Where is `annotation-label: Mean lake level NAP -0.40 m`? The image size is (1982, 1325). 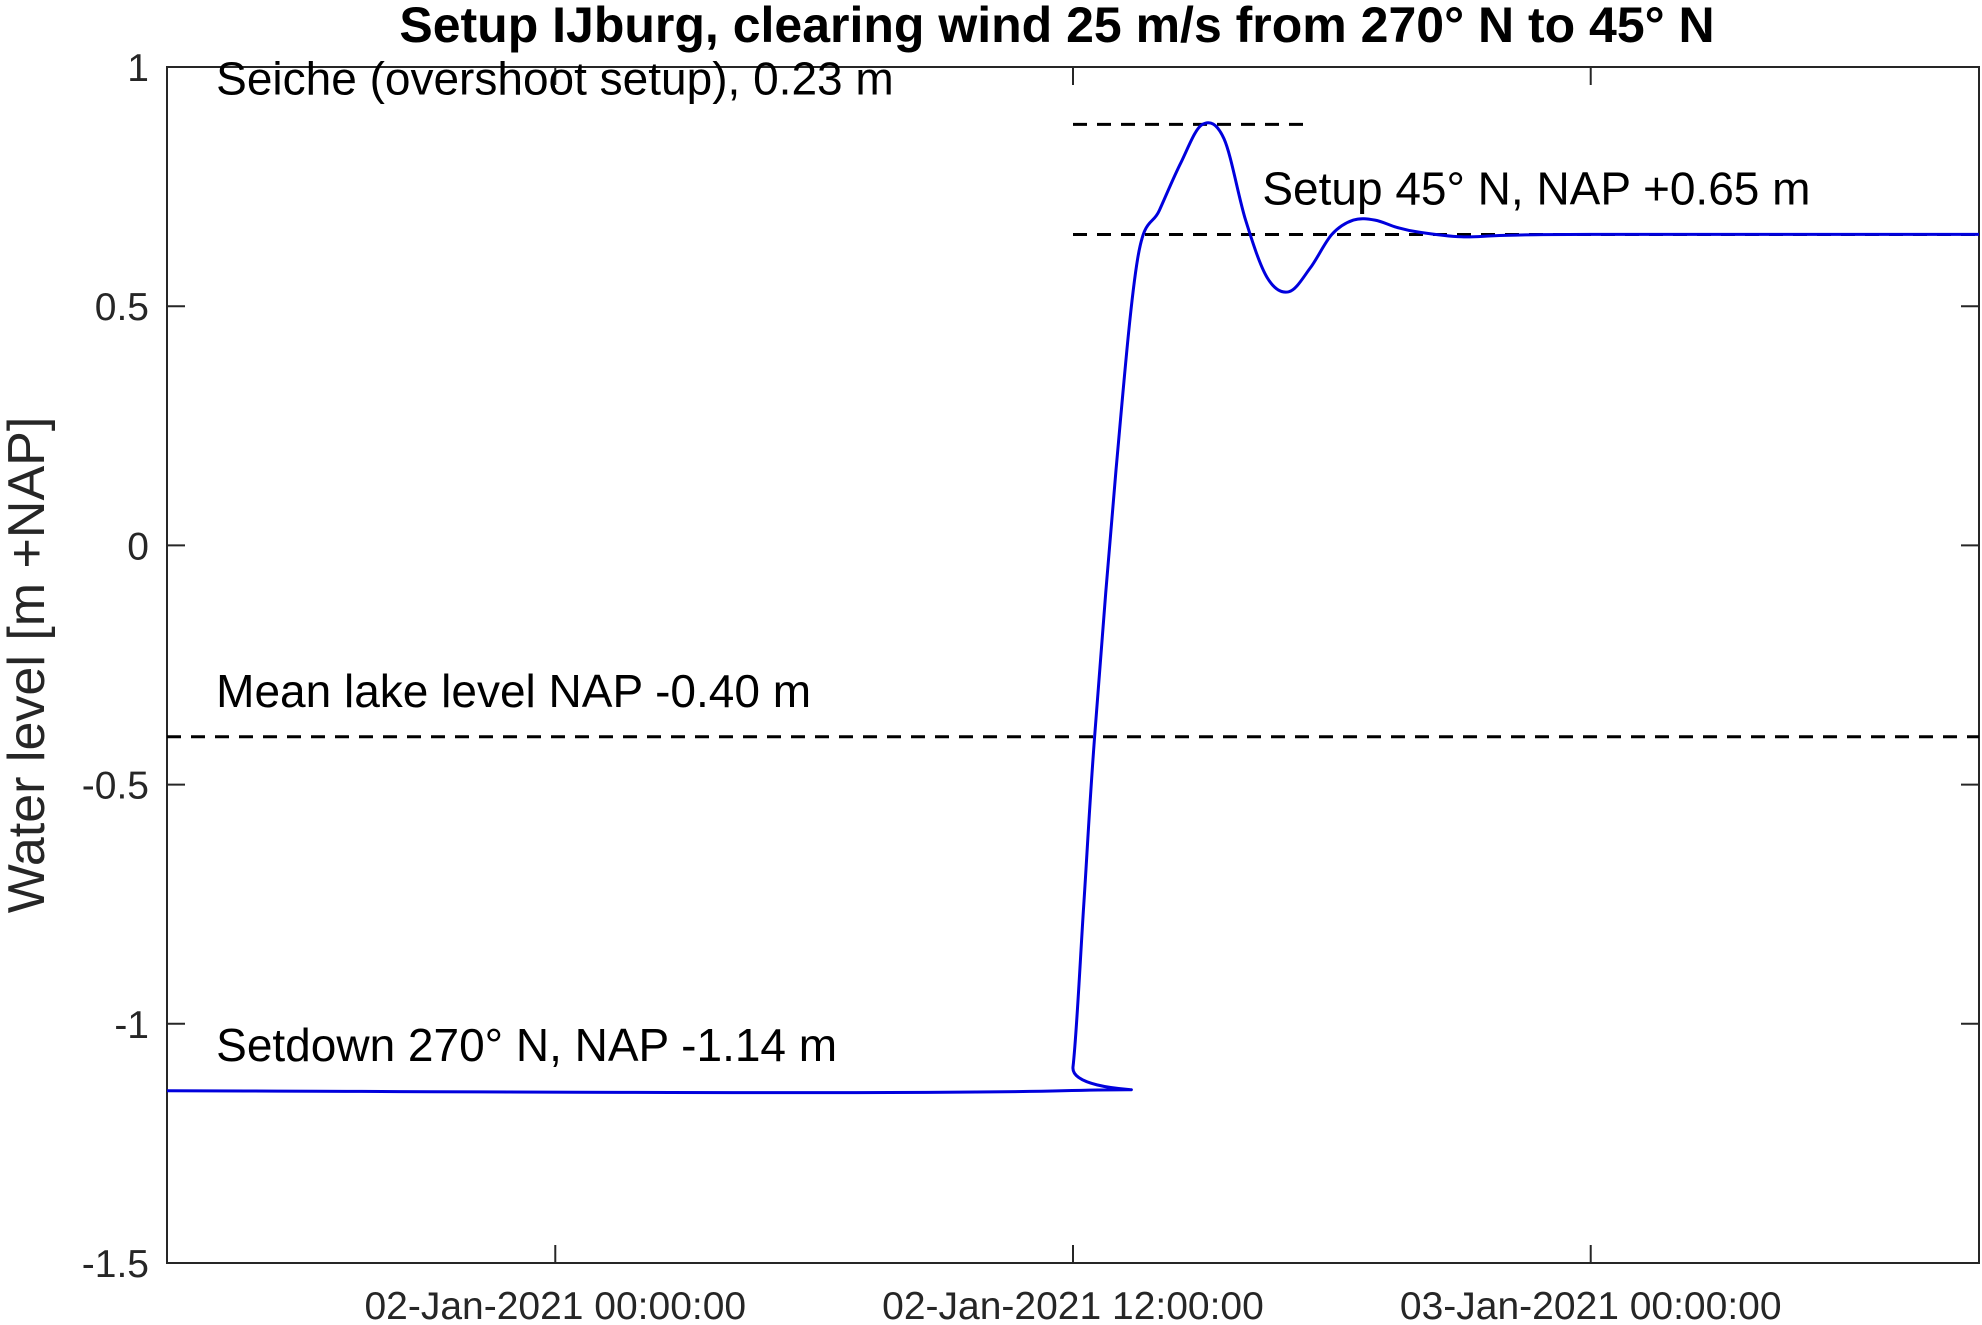
annotation-label: Mean lake level NAP -0.40 m is located at coordinates (513, 691).